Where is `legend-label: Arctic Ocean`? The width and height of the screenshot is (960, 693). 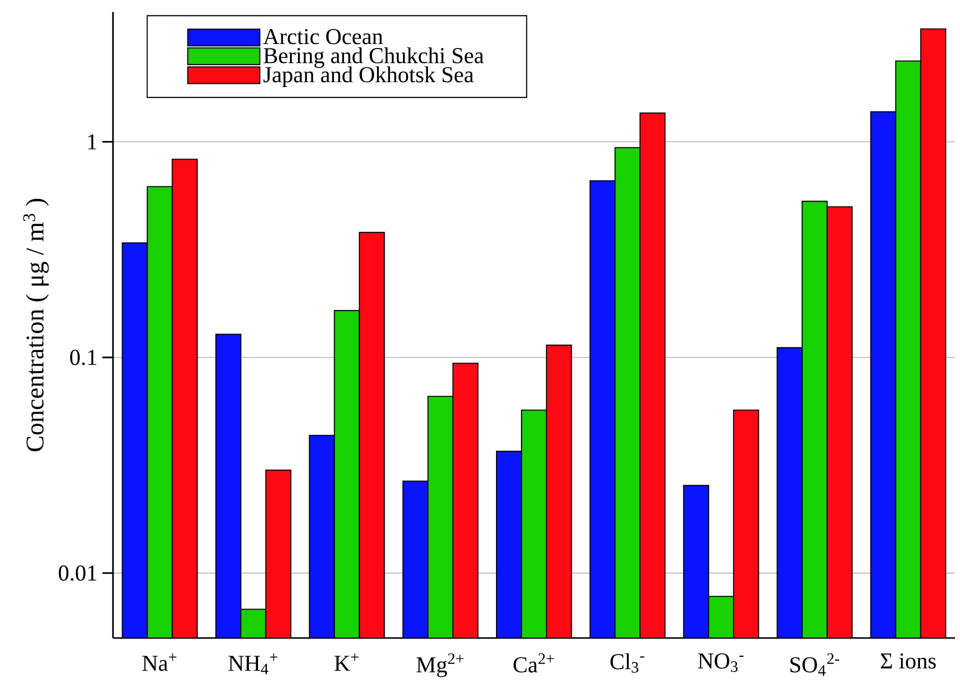
legend-label: Arctic Ocean is located at coordinates (323, 36).